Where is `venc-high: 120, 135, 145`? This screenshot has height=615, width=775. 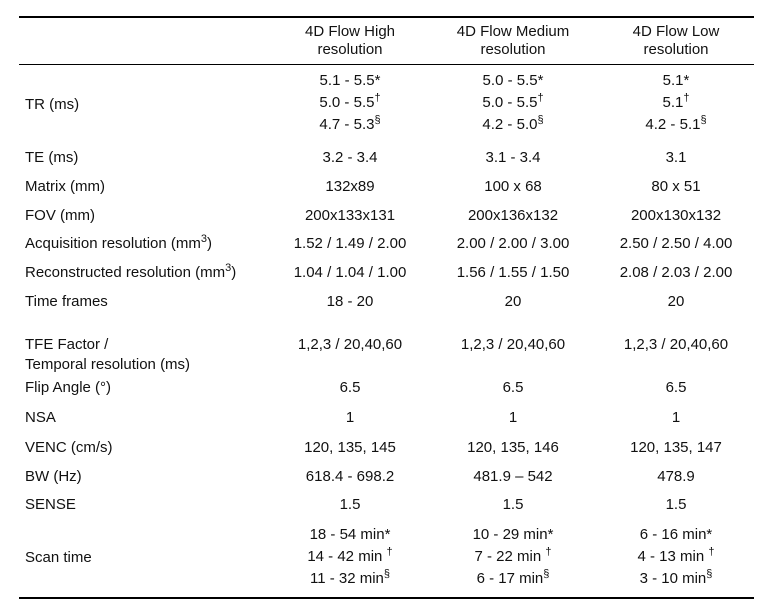
venc-high: 120, 135, 145 is located at coordinates (350, 447).